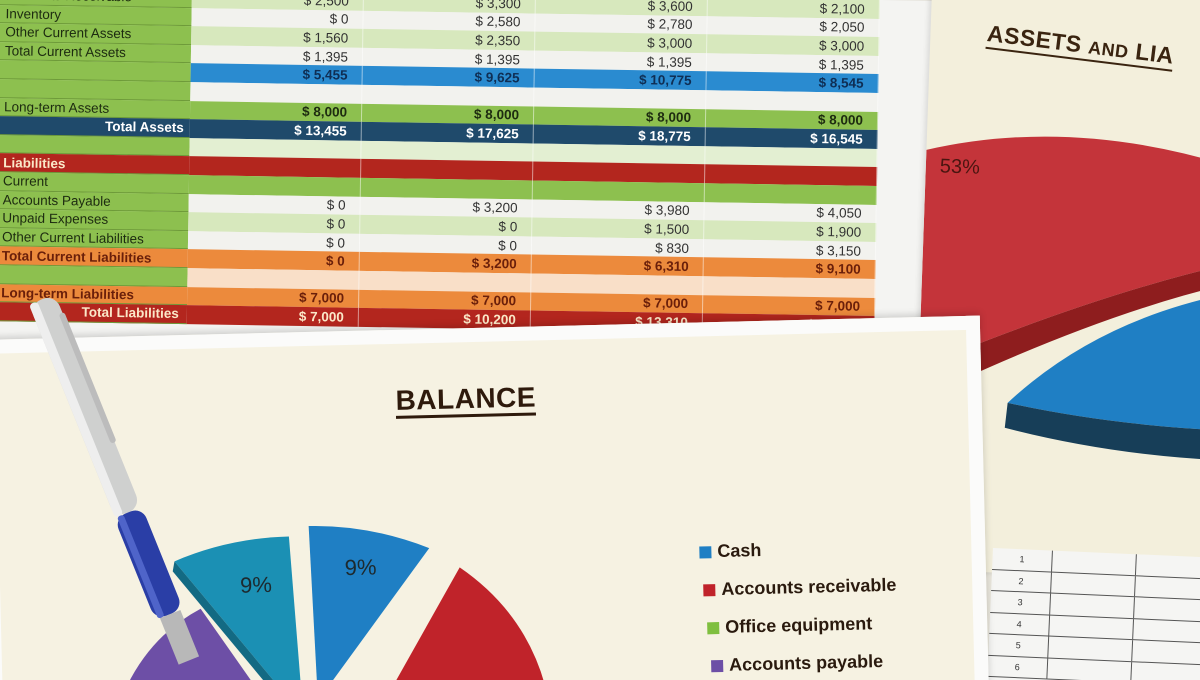  Describe the element at coordinates (739, 550) in the screenshot. I see `legend-label: Cash` at that location.